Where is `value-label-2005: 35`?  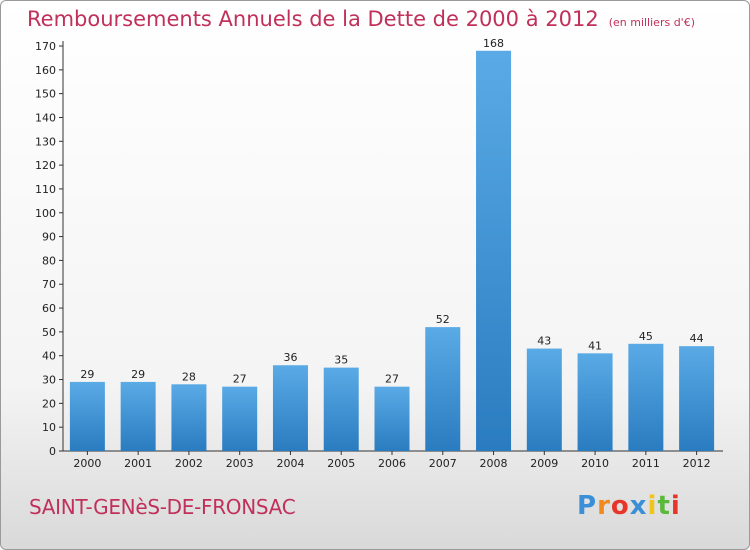
value-label-2005: 35 is located at coordinates (341, 360).